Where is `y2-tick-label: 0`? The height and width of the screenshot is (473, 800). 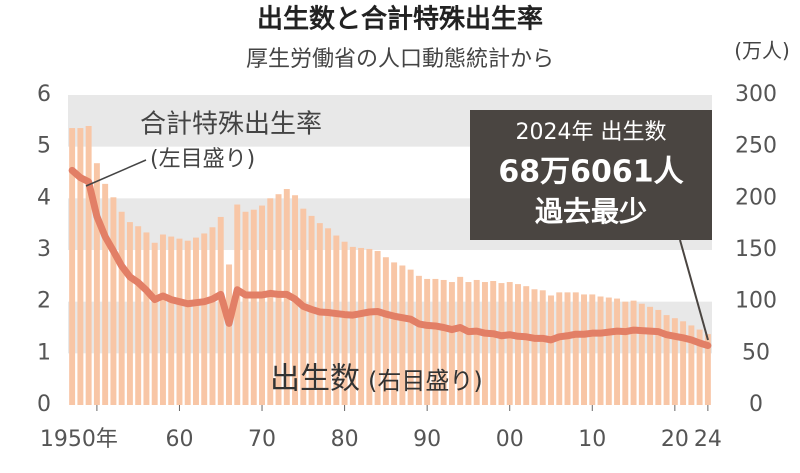
y2-tick-label: 0 is located at coordinates (756, 404).